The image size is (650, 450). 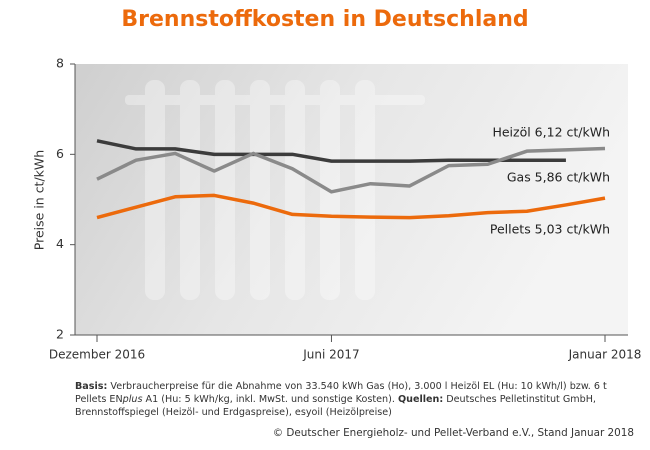 What do you see at coordinates (60, 243) in the screenshot?
I see `y-tick-label: 4` at bounding box center [60, 243].